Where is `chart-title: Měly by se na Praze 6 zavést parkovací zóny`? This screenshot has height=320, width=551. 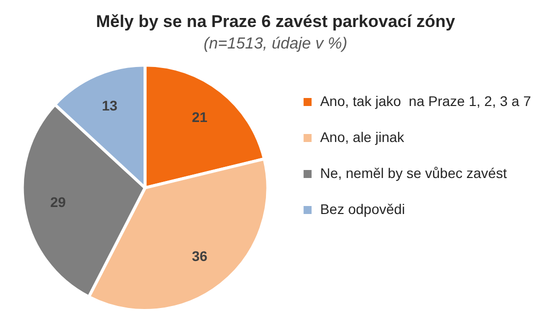
chart-title: Měly by se na Praze 6 zavést parkovací zóny is located at coordinates (276, 21).